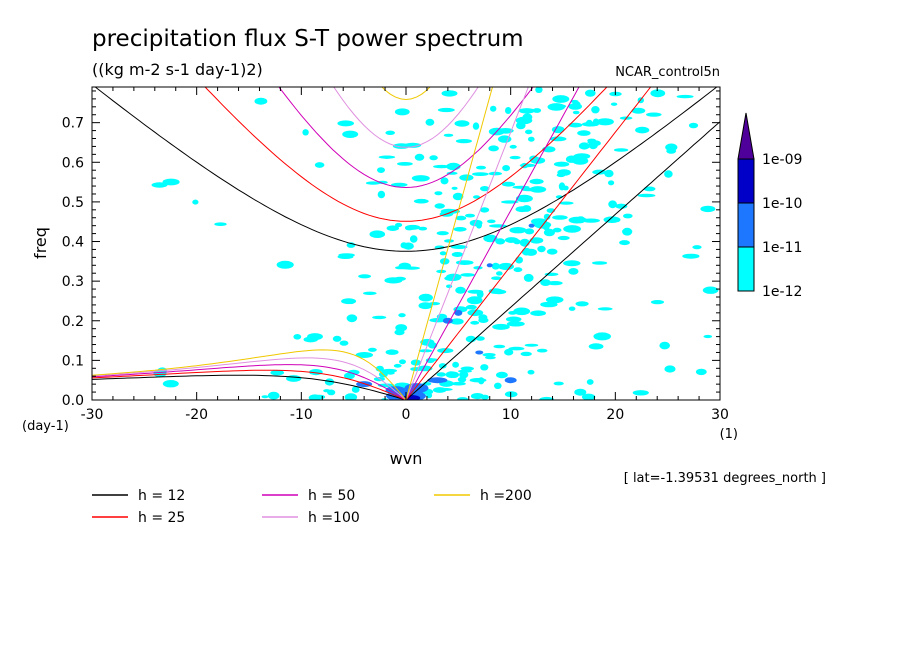 Image resolution: width=904 pixels, height=654 pixels. I want to click on colorbar: 1e-12 1e-11 1e-10 1e-09, so click(769, 206).